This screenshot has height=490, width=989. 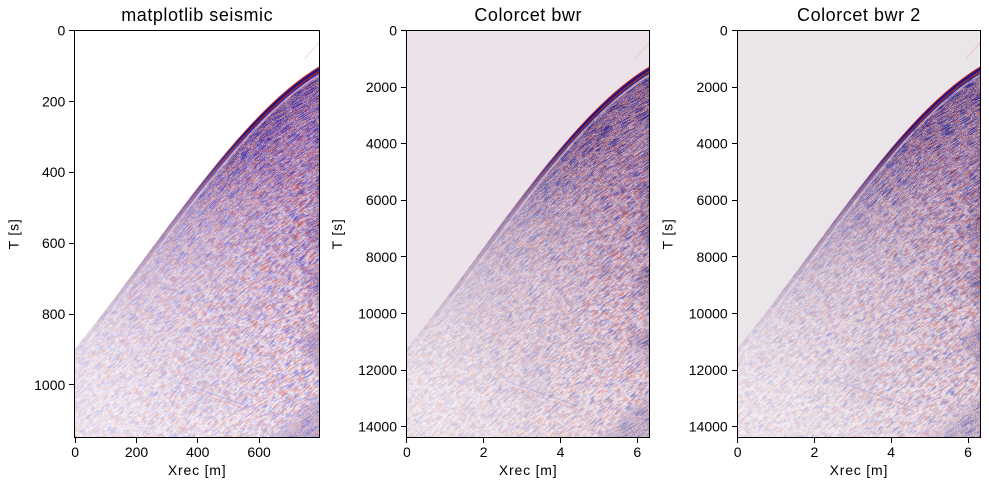 What do you see at coordinates (859, 15) in the screenshot?
I see `svg-text: Colorcet bwr 2` at bounding box center [859, 15].